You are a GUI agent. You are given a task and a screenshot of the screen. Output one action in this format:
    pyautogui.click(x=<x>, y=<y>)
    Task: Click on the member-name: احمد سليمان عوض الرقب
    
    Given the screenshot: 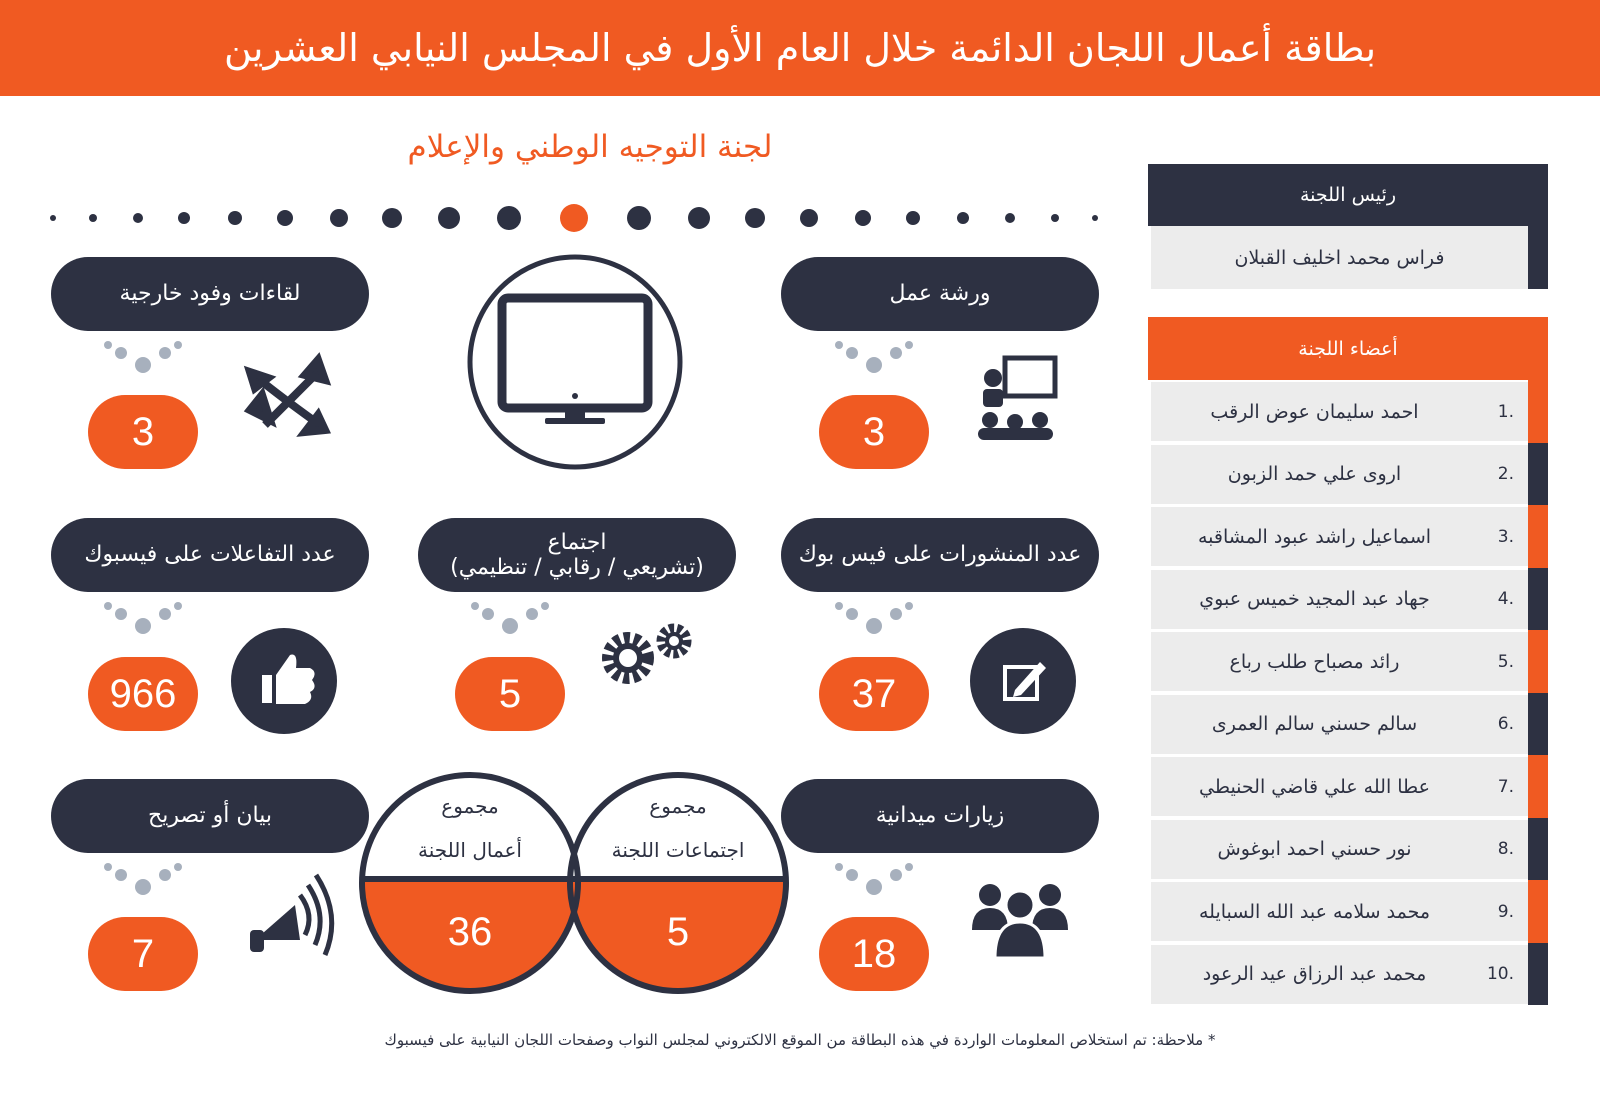 What is the action you would take?
    pyautogui.click(x=1314, y=411)
    